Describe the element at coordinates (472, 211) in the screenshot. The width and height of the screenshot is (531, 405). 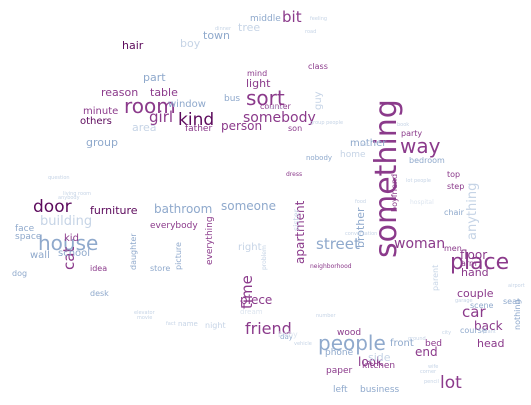
I see `word-cloud-term: anything` at that location.